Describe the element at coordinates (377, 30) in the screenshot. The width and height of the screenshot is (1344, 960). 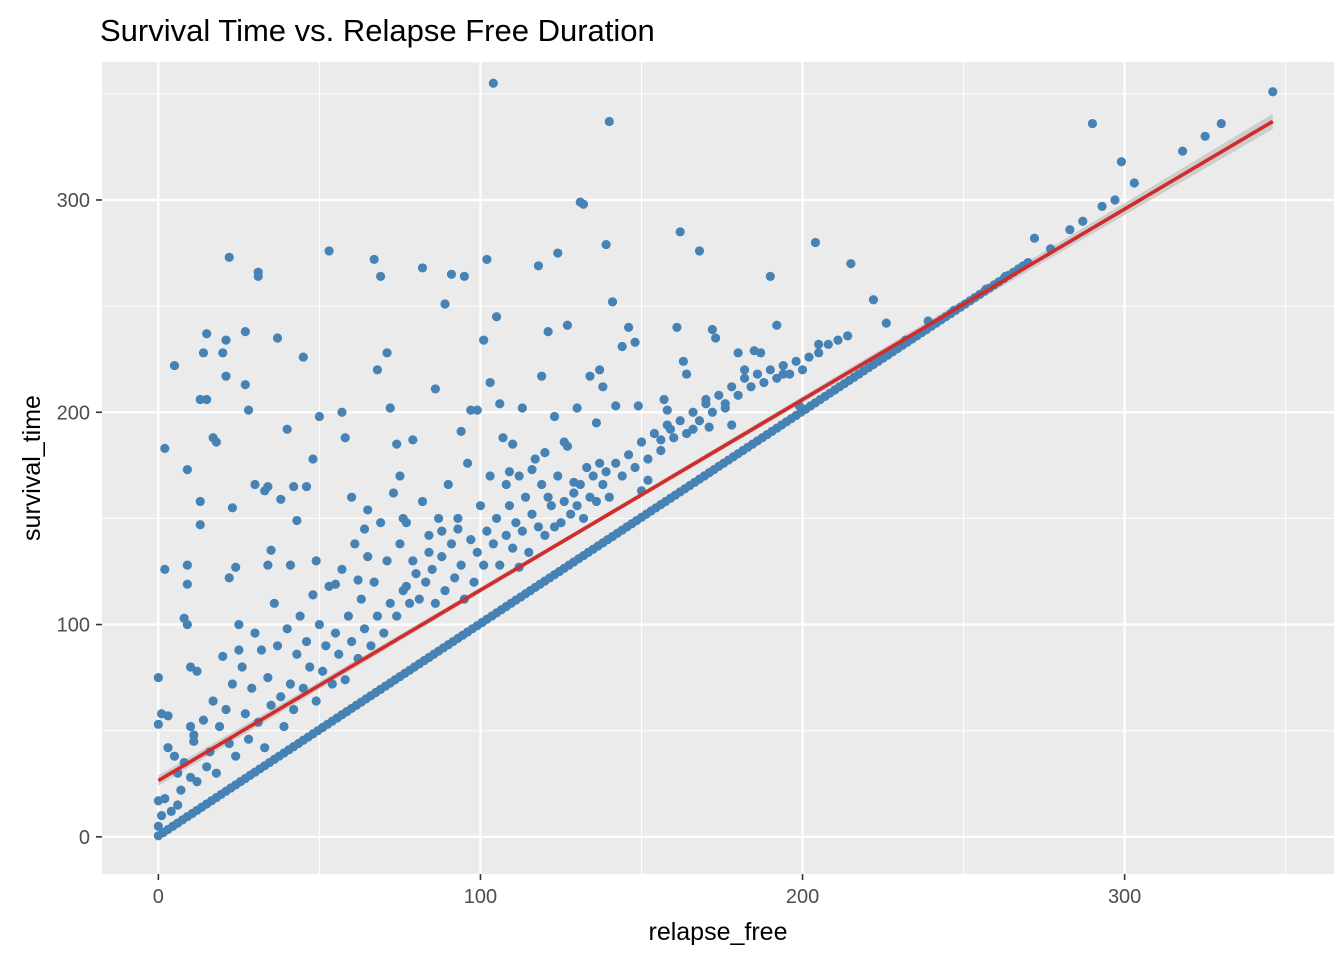
I see `chart-title: Survival Time vs. Relapse Free Duration` at that location.